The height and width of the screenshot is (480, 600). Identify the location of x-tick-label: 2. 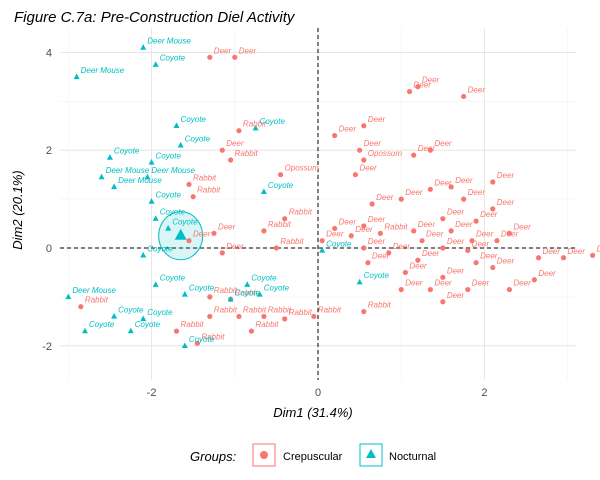
(484, 393).